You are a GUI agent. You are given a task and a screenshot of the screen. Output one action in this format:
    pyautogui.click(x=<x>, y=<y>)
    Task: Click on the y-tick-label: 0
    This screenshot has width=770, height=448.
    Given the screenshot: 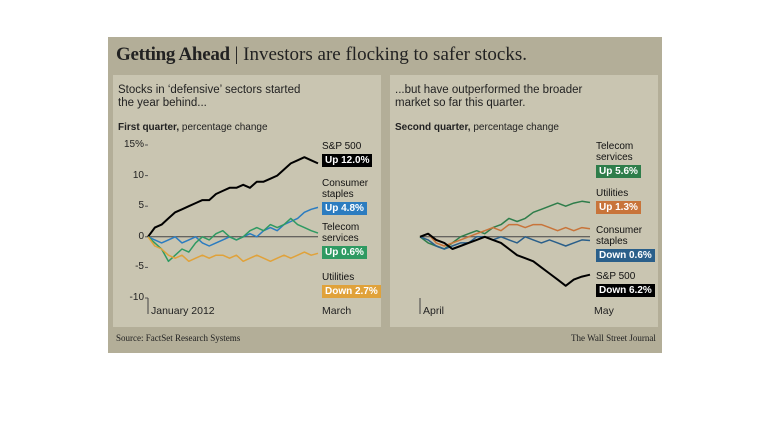 What is the action you would take?
    pyautogui.click(x=141, y=236)
    